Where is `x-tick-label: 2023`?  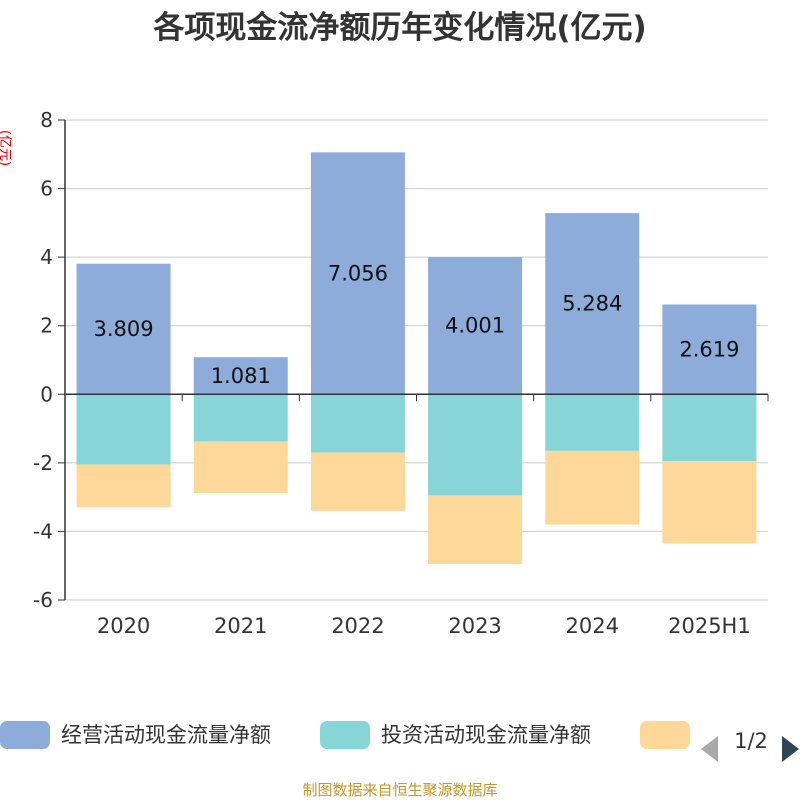
x-tick-label: 2023 is located at coordinates (474, 626).